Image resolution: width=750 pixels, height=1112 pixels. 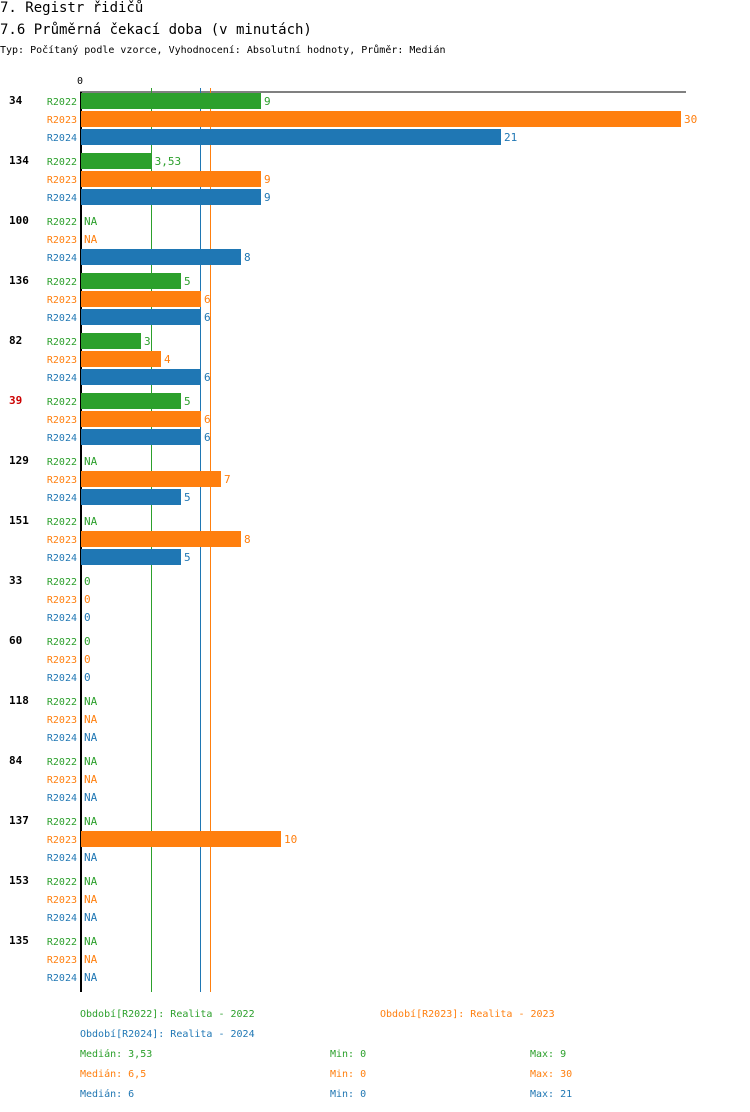 What do you see at coordinates (19, 460) in the screenshot?
I see `category-label: 129` at bounding box center [19, 460].